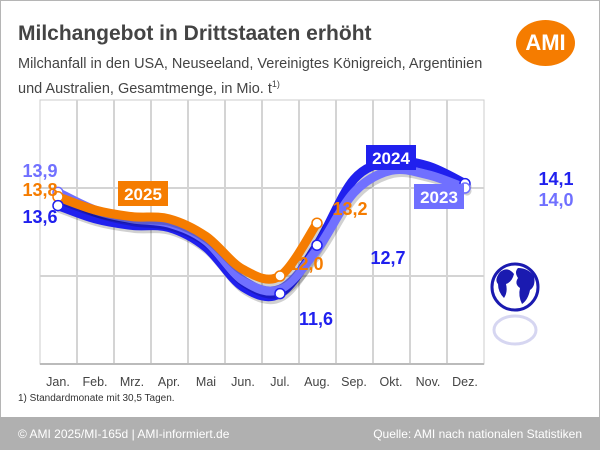 The width and height of the screenshot is (600, 450). I want to click on x-tick-label: Aug., so click(317, 382).